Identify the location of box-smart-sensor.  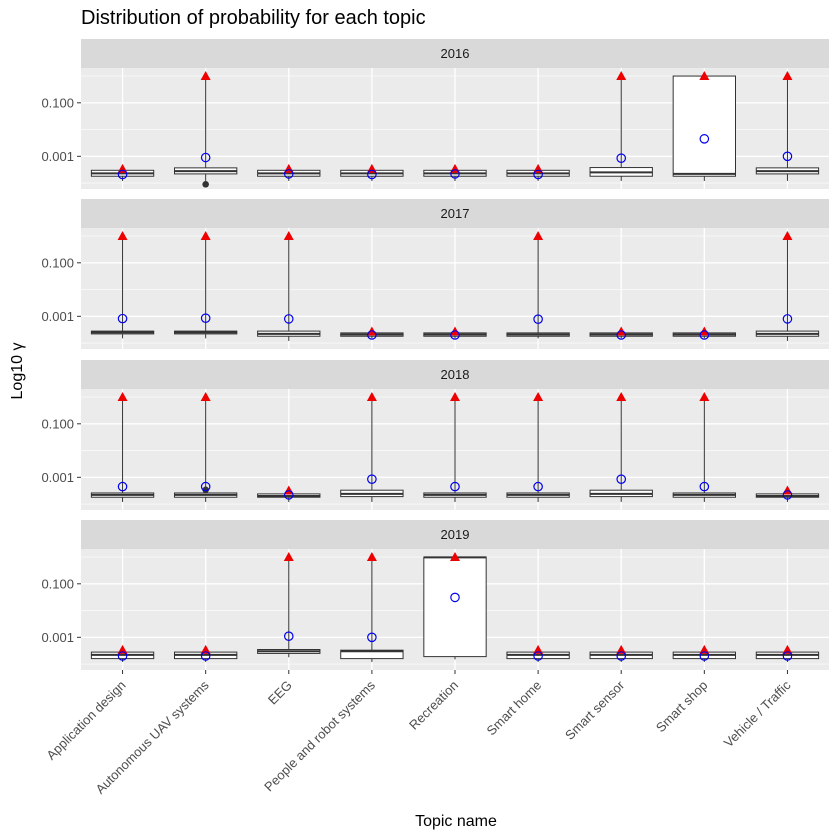
(621, 333).